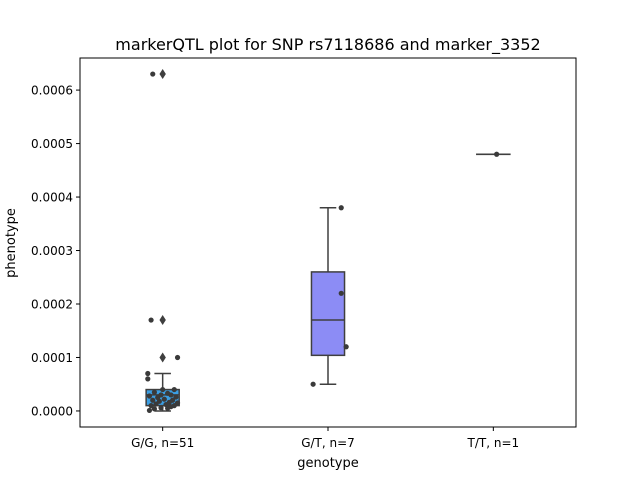 The height and width of the screenshot is (480, 640). What do you see at coordinates (52, 358) in the screenshot?
I see `y-tick-label: 0.0001` at bounding box center [52, 358].